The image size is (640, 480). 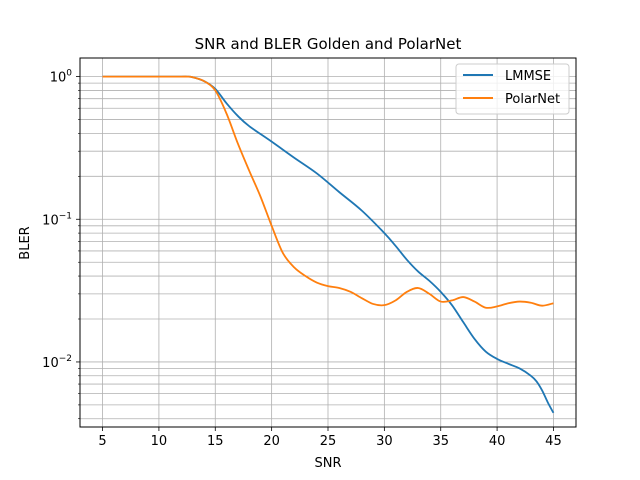 I want to click on legend-label-lmmse: LMMSE, so click(x=528, y=76).